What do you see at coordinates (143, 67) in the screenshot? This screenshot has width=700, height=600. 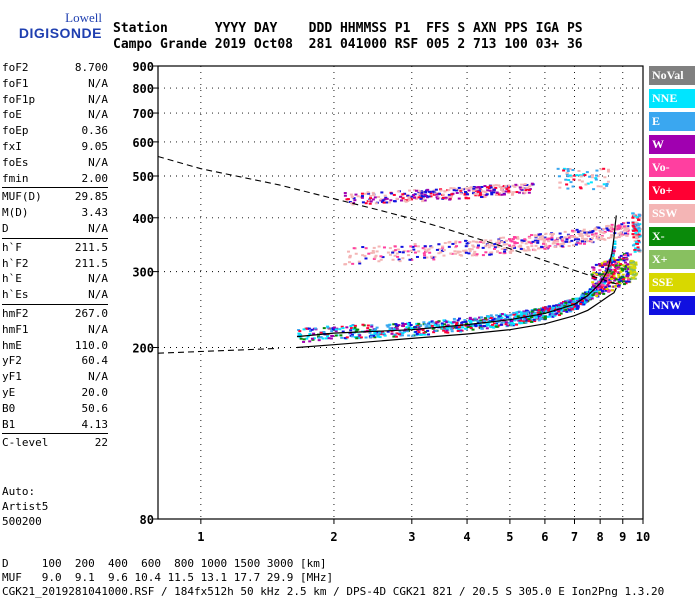 I see `y-tick-label: 900` at bounding box center [143, 67].